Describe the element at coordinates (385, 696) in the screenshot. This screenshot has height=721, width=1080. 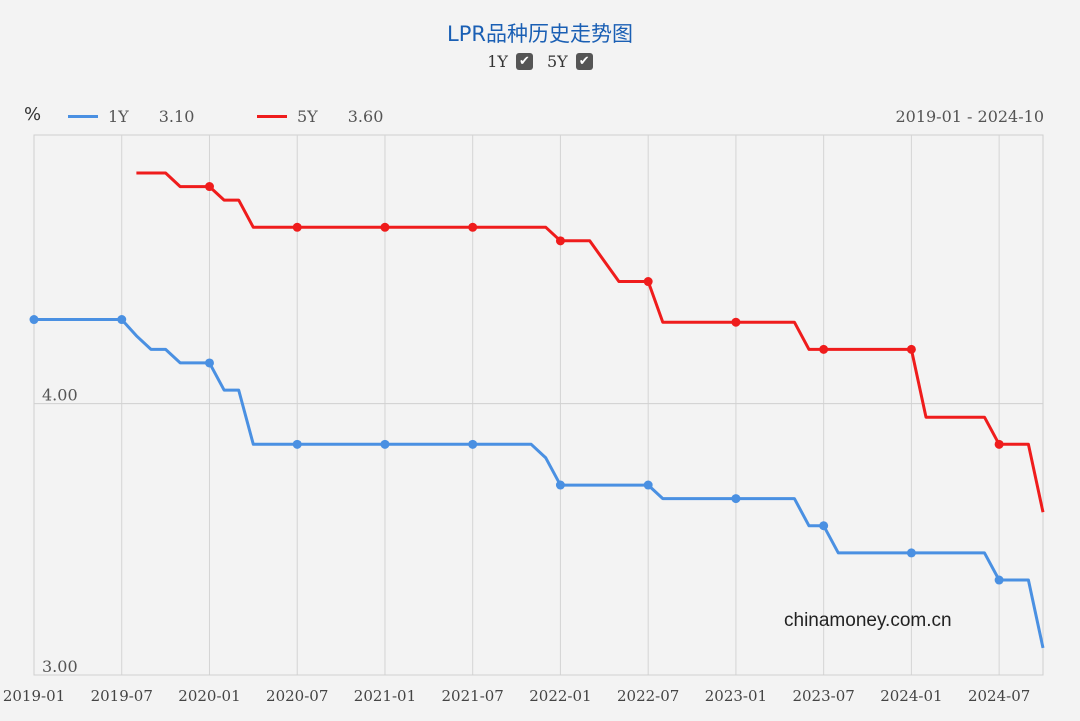
I see `x-tick-label: 2021-01` at that location.